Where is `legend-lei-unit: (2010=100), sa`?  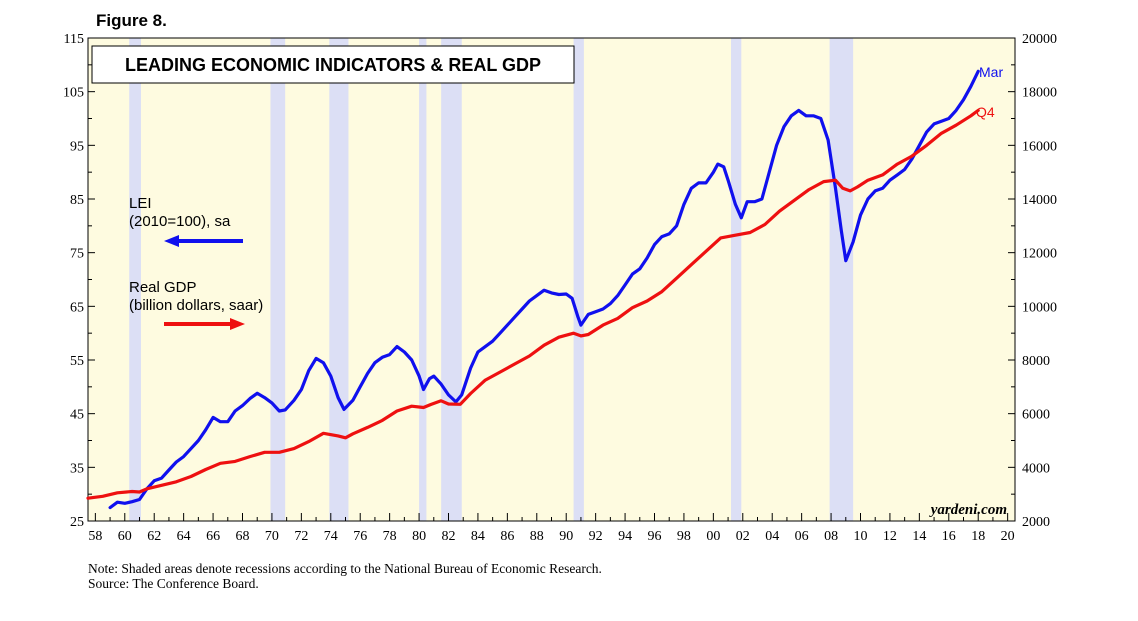 legend-lei-unit: (2010=100), sa is located at coordinates (180, 221).